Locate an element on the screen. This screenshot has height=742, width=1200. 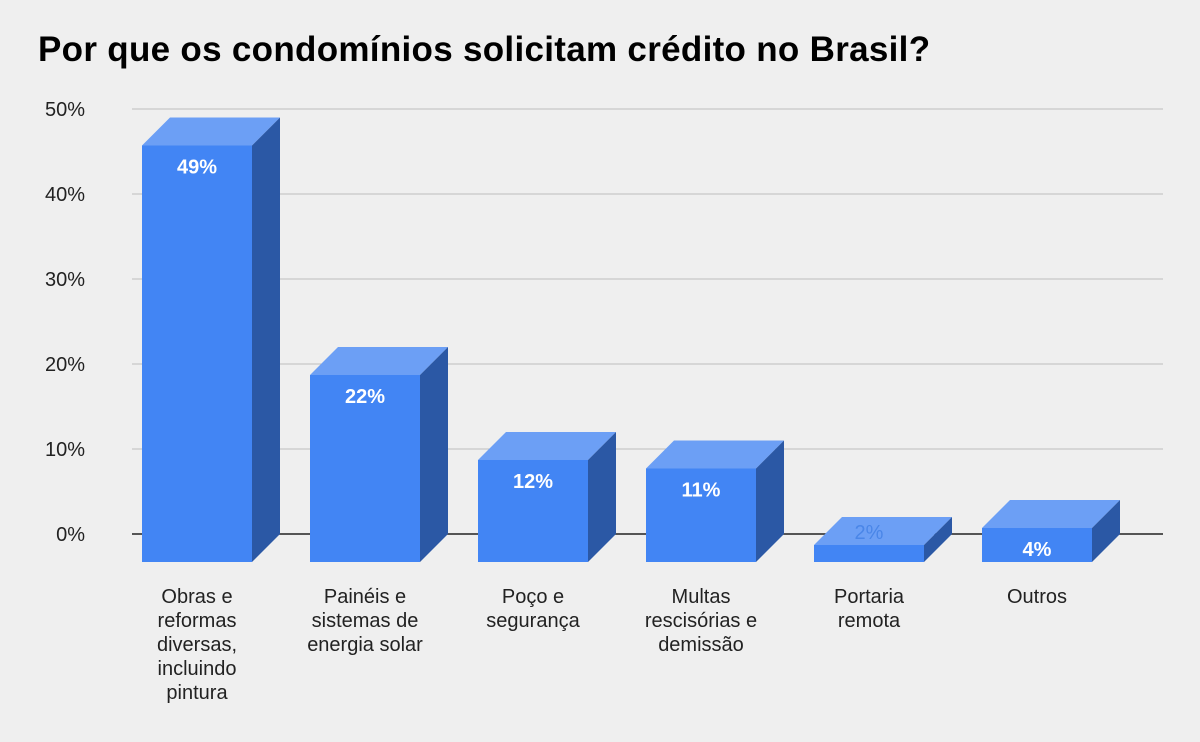
data-label: 11% is located at coordinates (701, 491).